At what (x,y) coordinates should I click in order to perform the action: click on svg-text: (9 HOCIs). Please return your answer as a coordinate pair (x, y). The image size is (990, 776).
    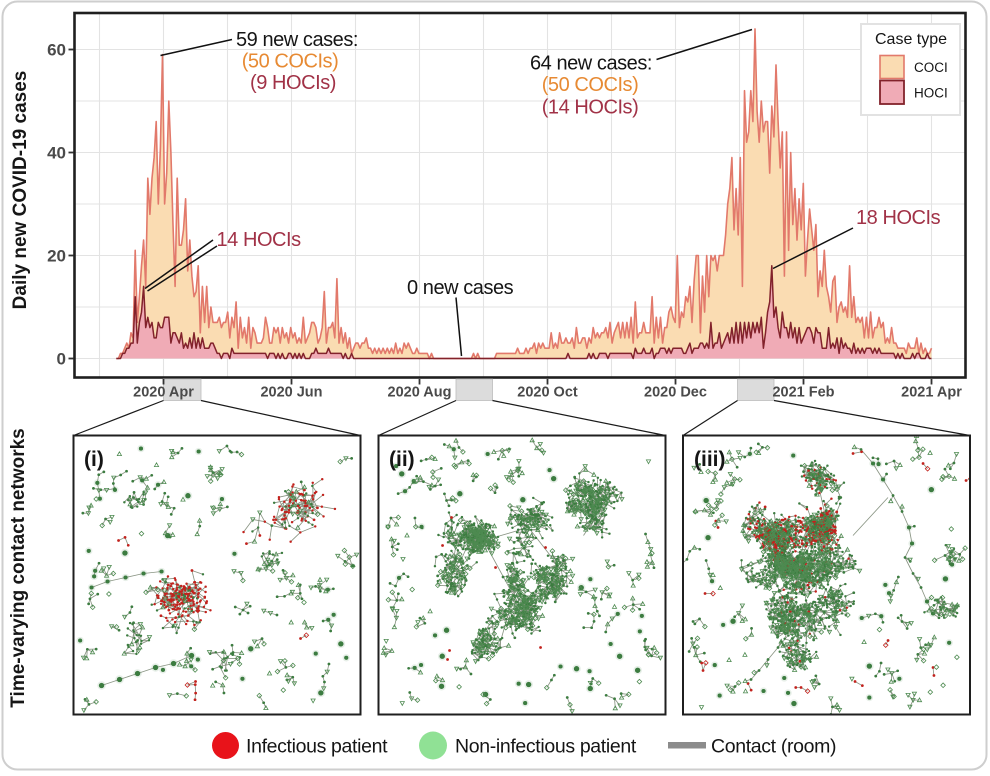
    Looking at the image, I should click on (293, 83).